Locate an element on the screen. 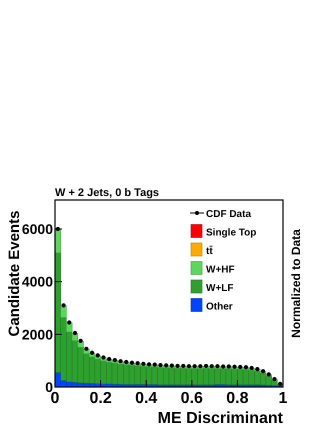  x-axis-title: ME Discriminant is located at coordinates (221, 418).